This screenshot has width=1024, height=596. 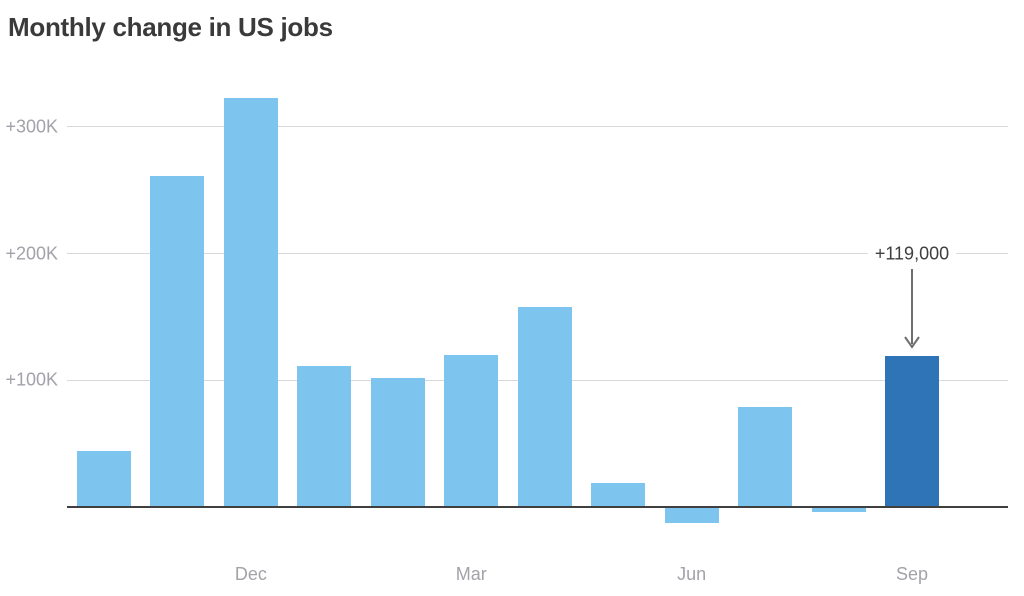 I want to click on bar-apr, so click(x=544, y=406).